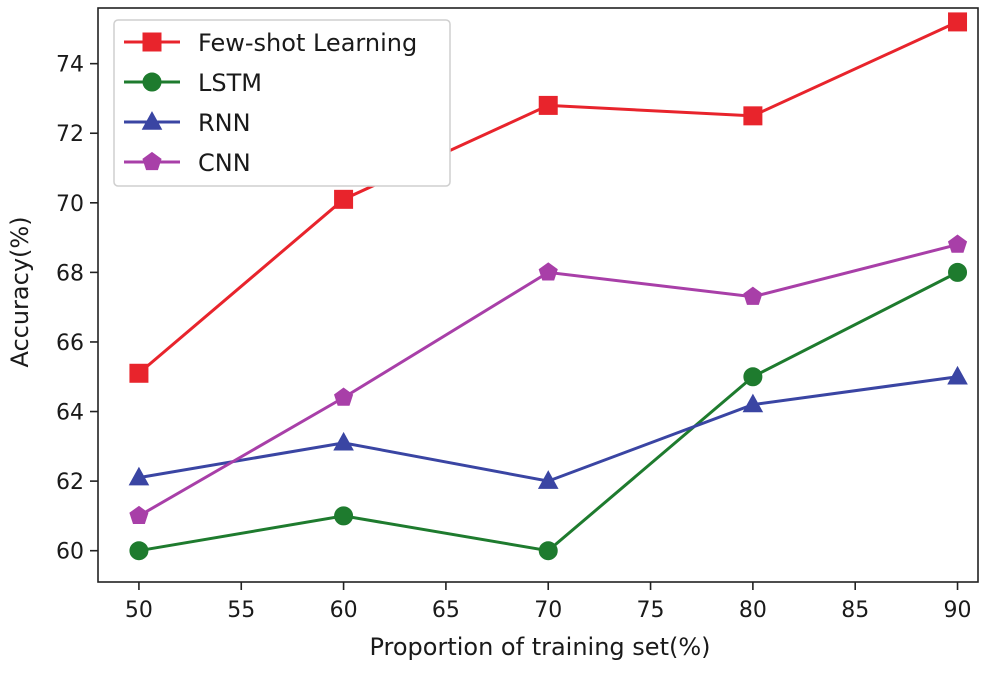 This screenshot has width=995, height=674. Describe the element at coordinates (70, 482) in the screenshot. I see `y-tick-label: 62` at that location.